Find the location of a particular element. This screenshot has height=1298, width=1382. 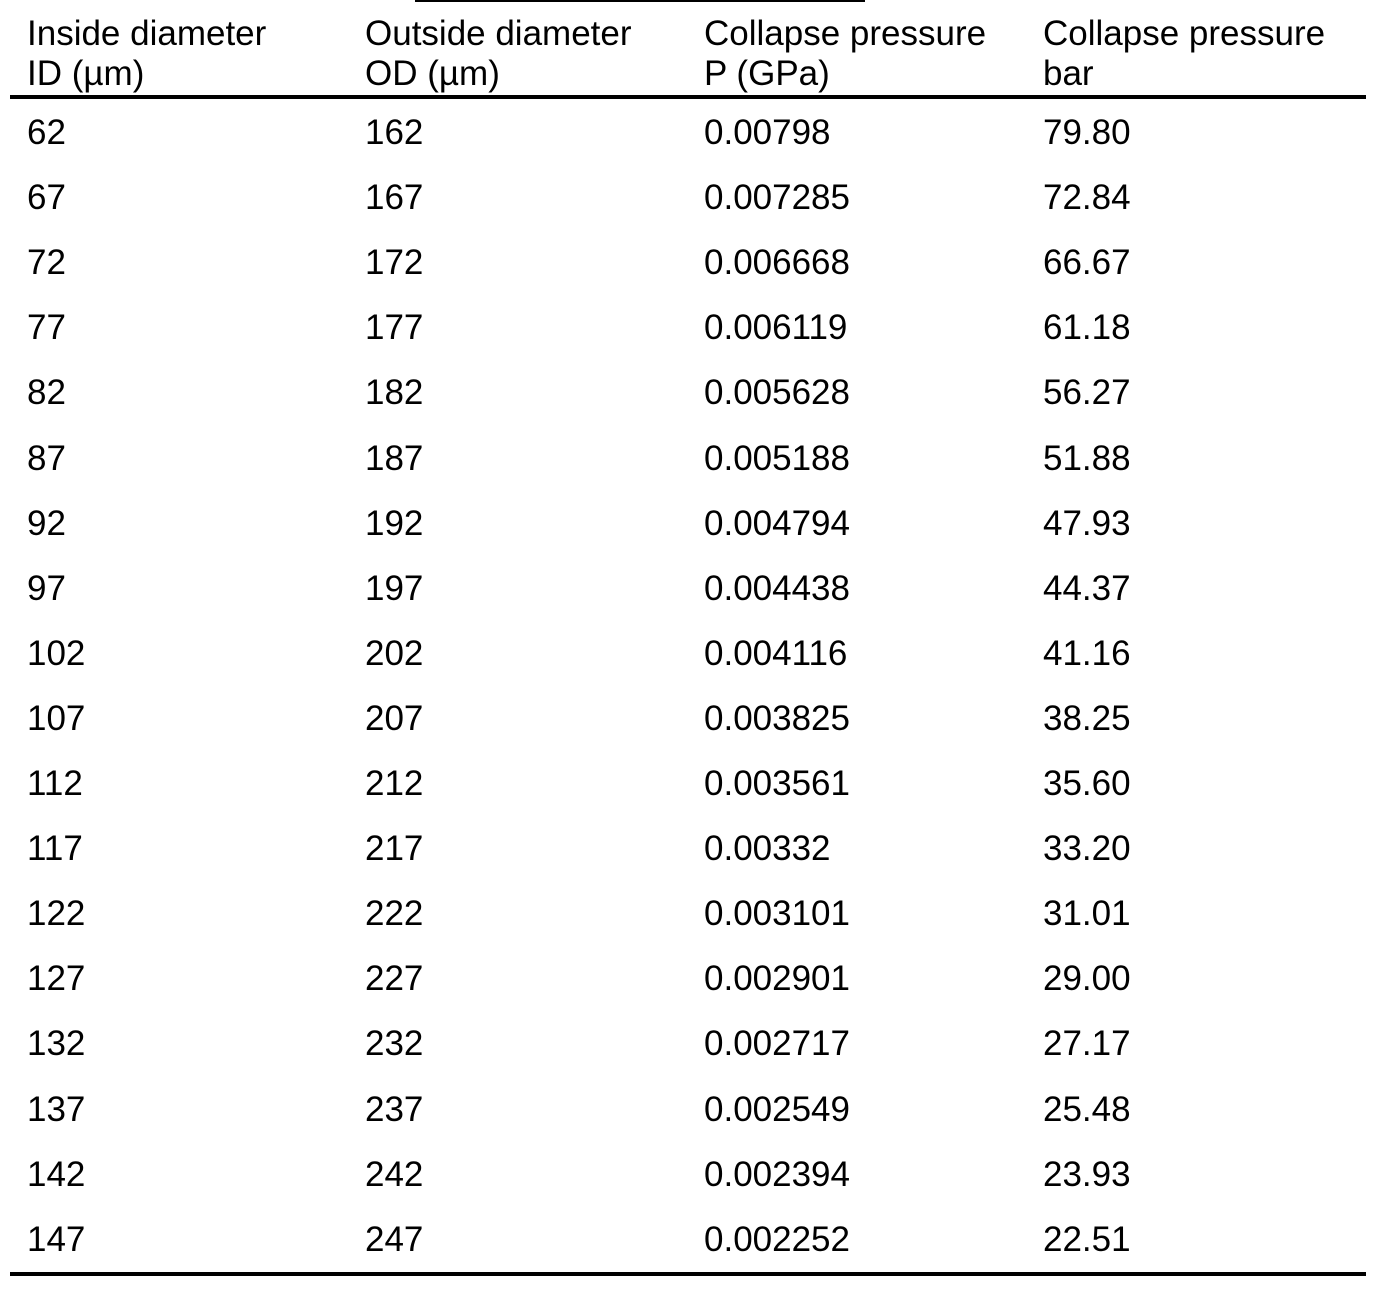

table-cell: 56.27 is located at coordinates (1087, 393).